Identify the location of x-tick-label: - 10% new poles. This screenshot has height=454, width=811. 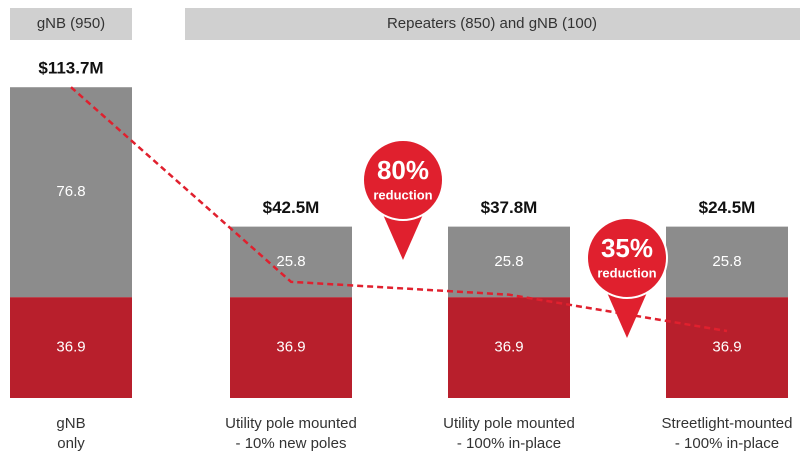
(291, 443).